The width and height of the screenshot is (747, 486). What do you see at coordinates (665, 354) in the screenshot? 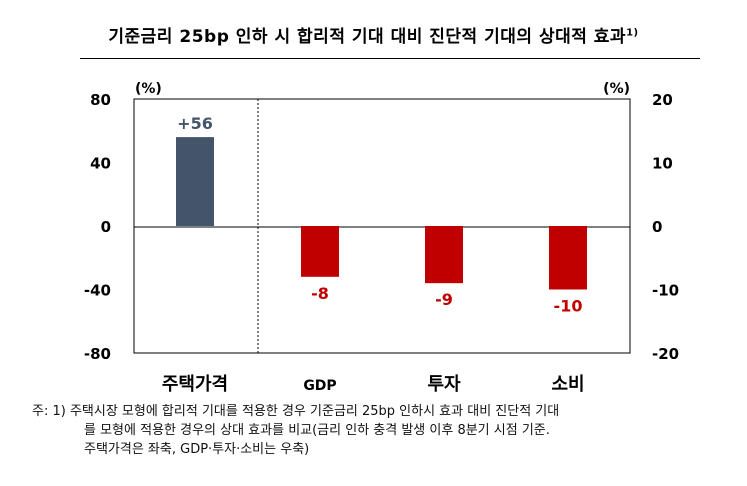
I see `right-tick-label: -20` at bounding box center [665, 354].